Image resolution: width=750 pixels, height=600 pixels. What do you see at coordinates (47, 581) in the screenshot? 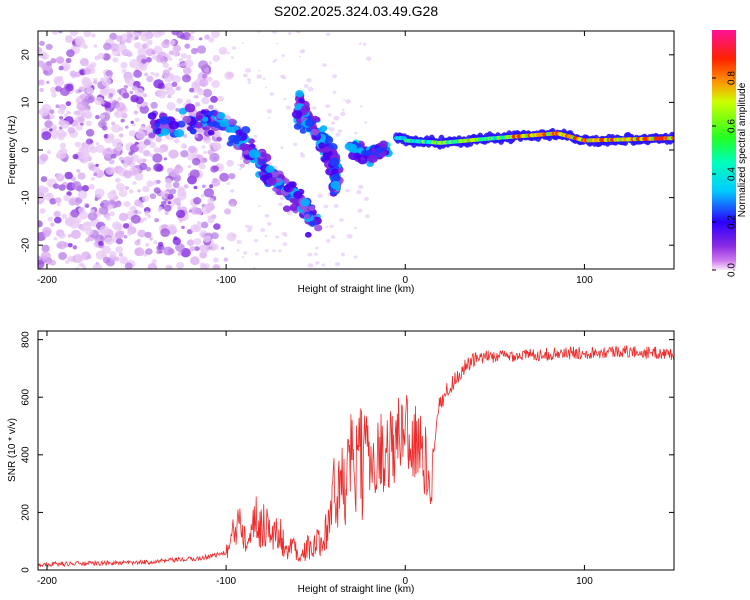
I see `snr-xtick-label: -200` at bounding box center [47, 581].